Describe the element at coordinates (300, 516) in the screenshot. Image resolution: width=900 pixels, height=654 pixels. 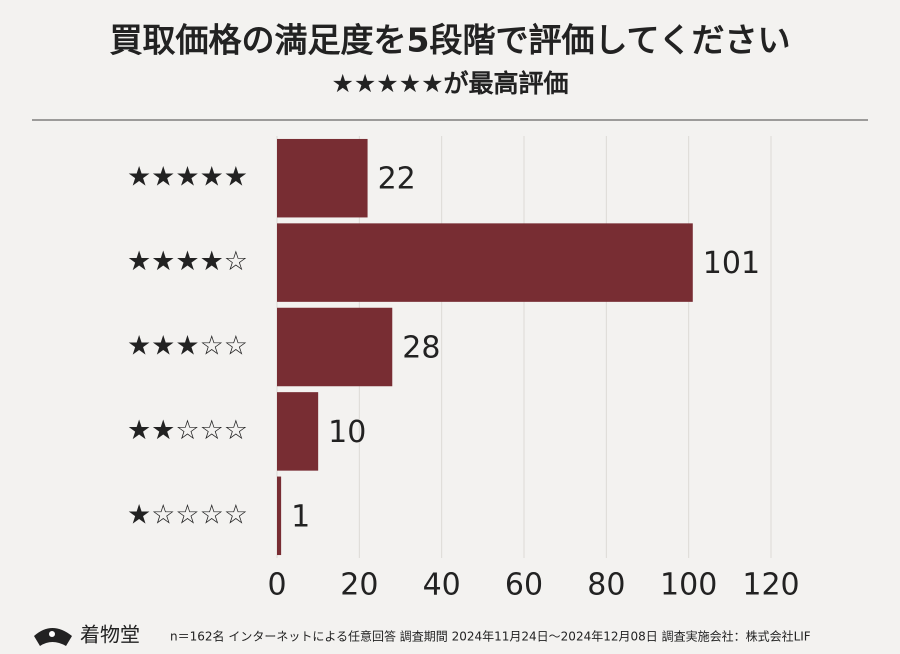
I see `data-label: 1` at that location.